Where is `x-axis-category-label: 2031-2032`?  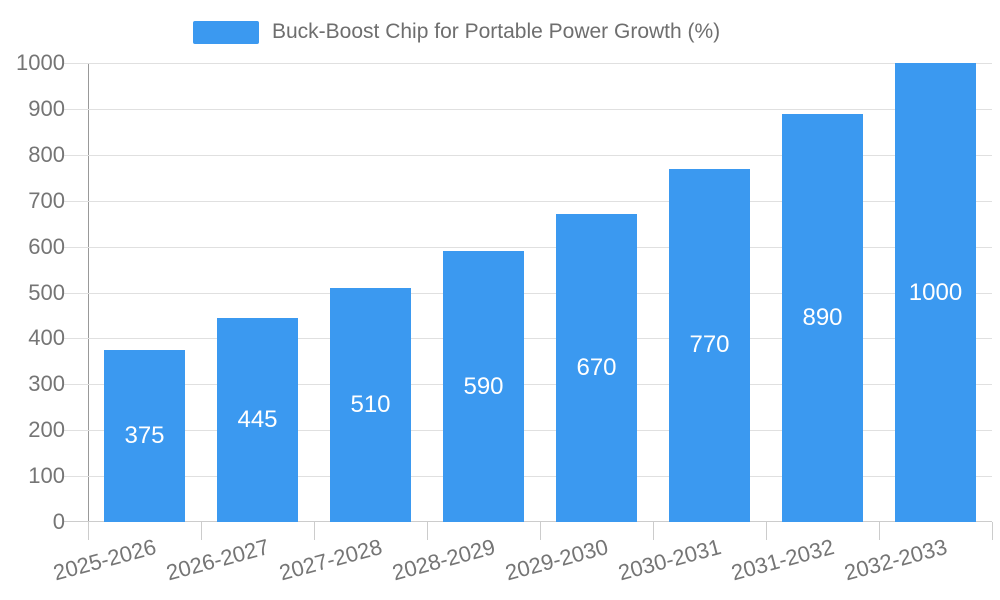
x-axis-category-label: 2031-2032 is located at coordinates (782, 560).